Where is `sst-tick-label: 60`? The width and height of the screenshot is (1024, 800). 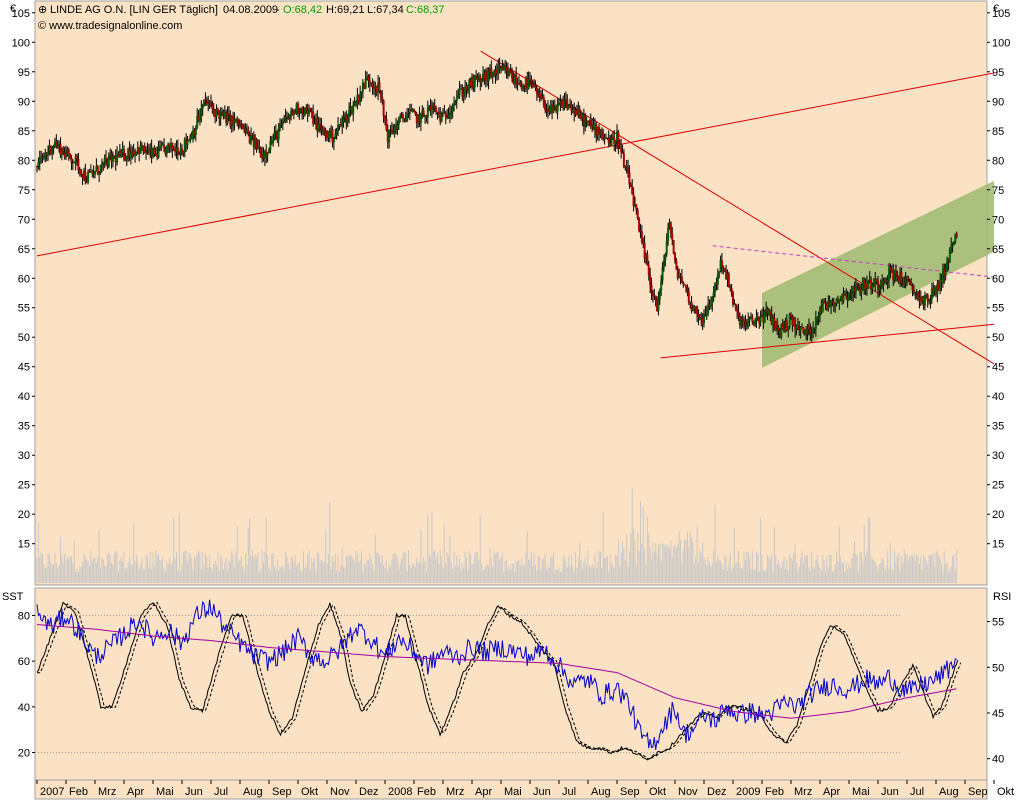
sst-tick-label: 60 is located at coordinates (24, 662).